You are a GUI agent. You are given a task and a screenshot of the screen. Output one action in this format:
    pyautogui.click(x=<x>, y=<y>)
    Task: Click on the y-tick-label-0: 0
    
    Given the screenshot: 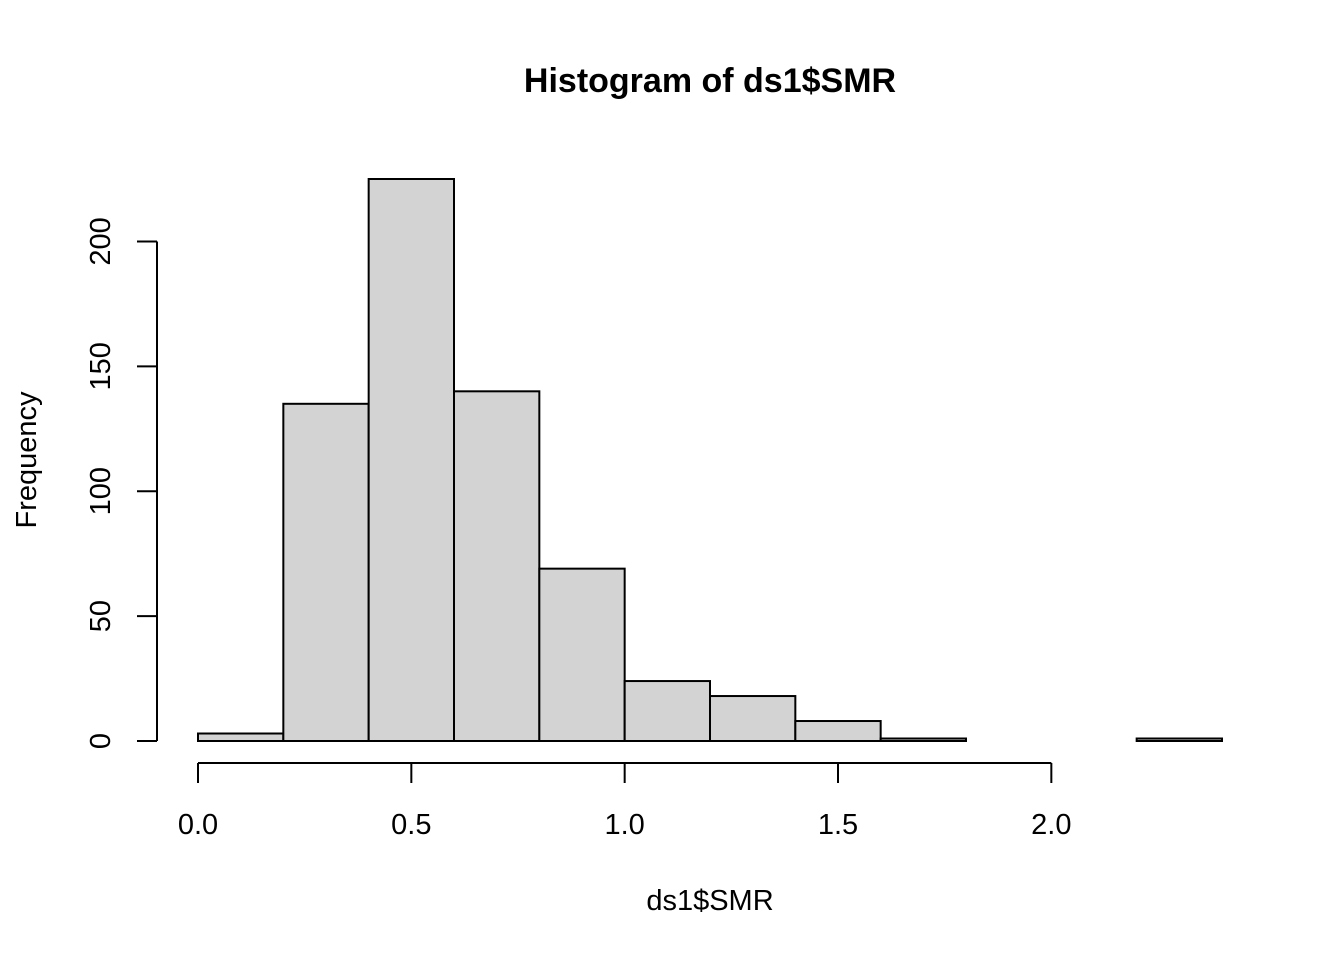 What is the action you would take?
    pyautogui.click(x=101, y=741)
    